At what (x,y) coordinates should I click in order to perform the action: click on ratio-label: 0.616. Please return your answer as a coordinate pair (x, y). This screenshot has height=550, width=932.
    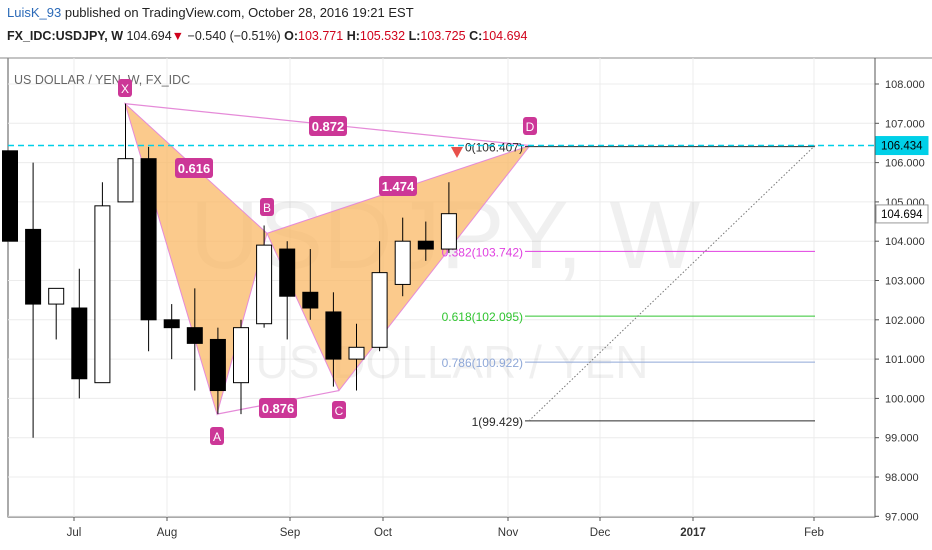
    Looking at the image, I should click on (194, 168).